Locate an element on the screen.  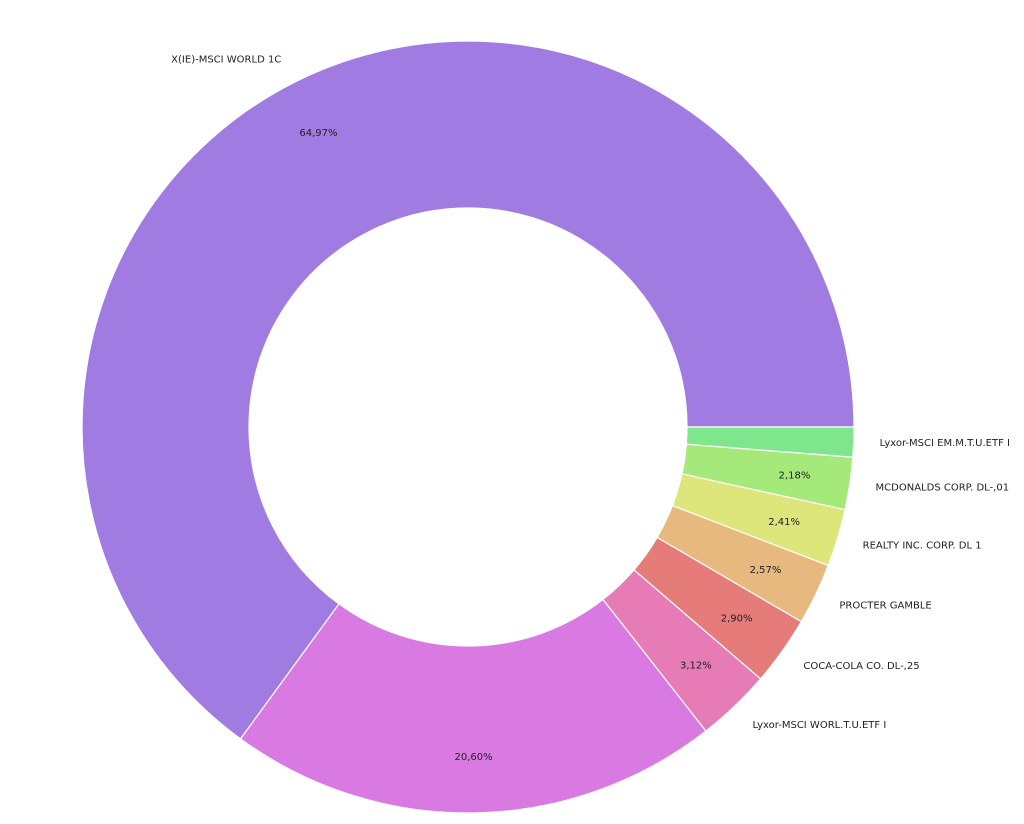
category-label-coca-cola-co-dl-25: COCA-COLA CO. DL-,25 is located at coordinates (861, 666).